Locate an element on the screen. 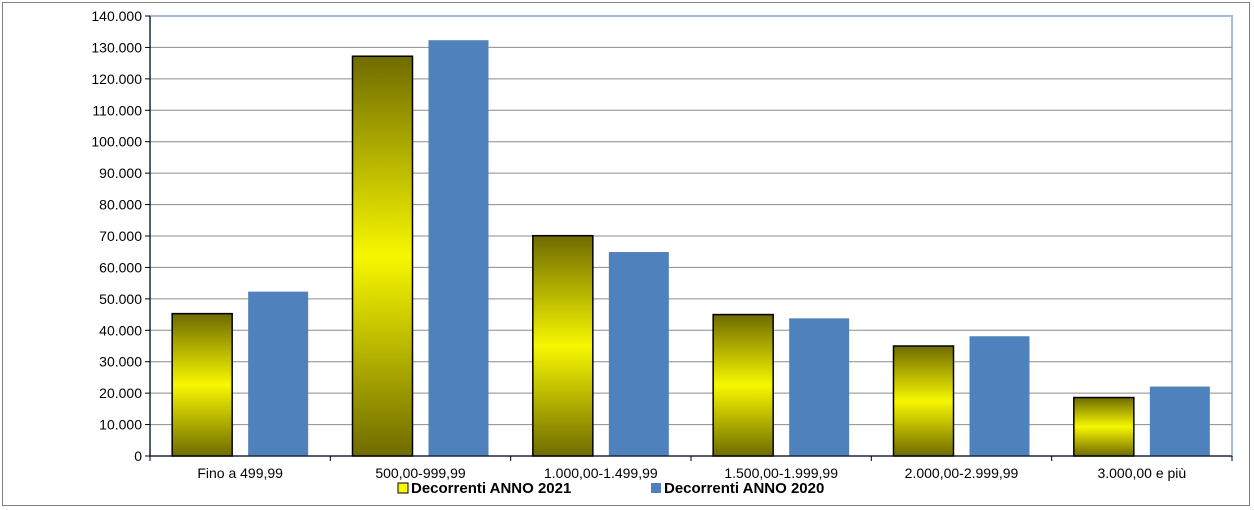 The image size is (1254, 510). y-tick-label: 140.000 is located at coordinates (116, 16).